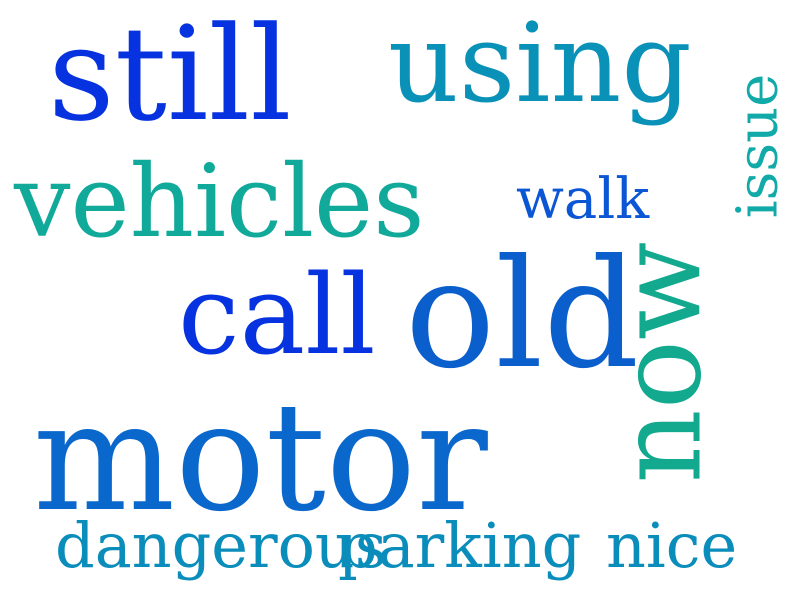  I want to click on word-issue: issue, so click(758, 146).